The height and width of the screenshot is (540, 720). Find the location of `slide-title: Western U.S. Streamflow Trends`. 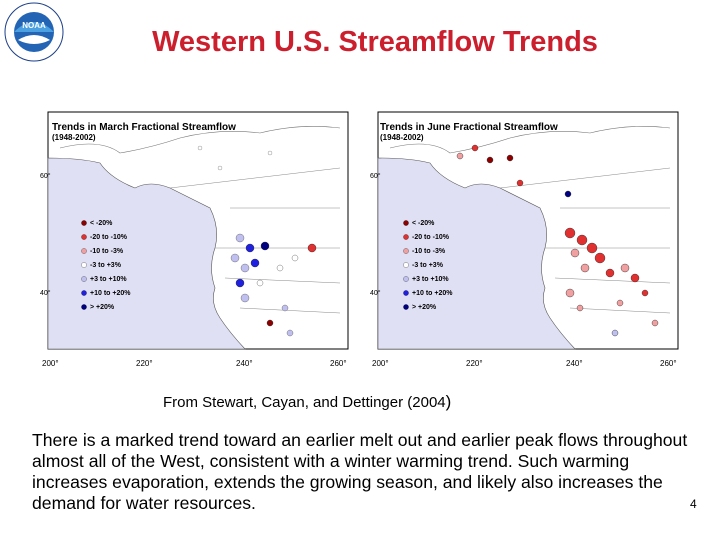

slide-title: Western U.S. Streamflow Trends is located at coordinates (375, 42).